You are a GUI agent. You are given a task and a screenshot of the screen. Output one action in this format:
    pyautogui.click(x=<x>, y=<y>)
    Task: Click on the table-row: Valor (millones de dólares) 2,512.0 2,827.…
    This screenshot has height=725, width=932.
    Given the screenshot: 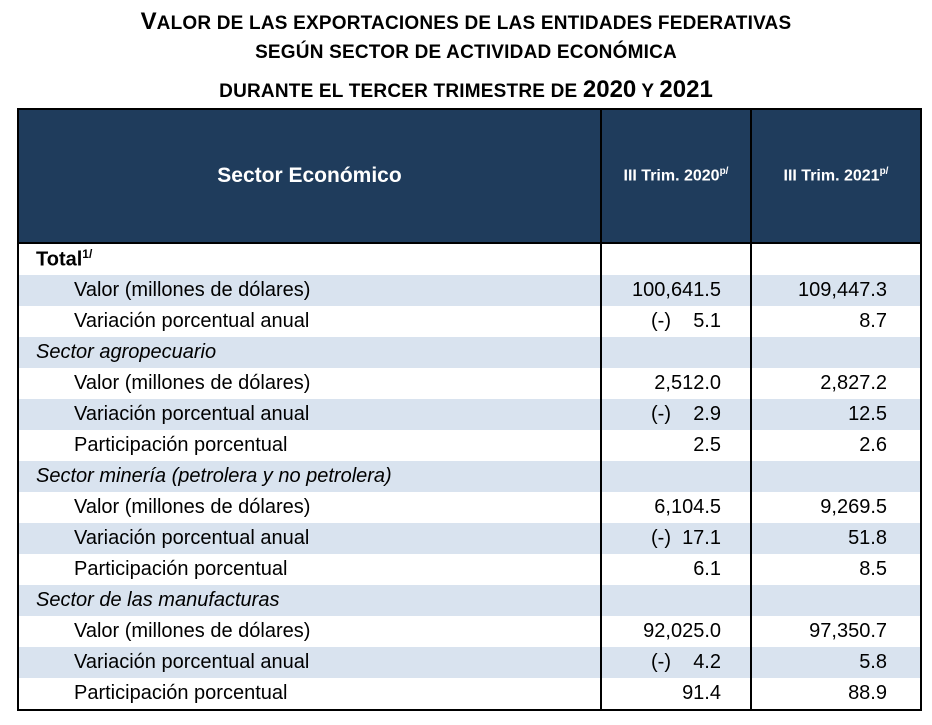 What is the action you would take?
    pyautogui.click(x=469, y=383)
    